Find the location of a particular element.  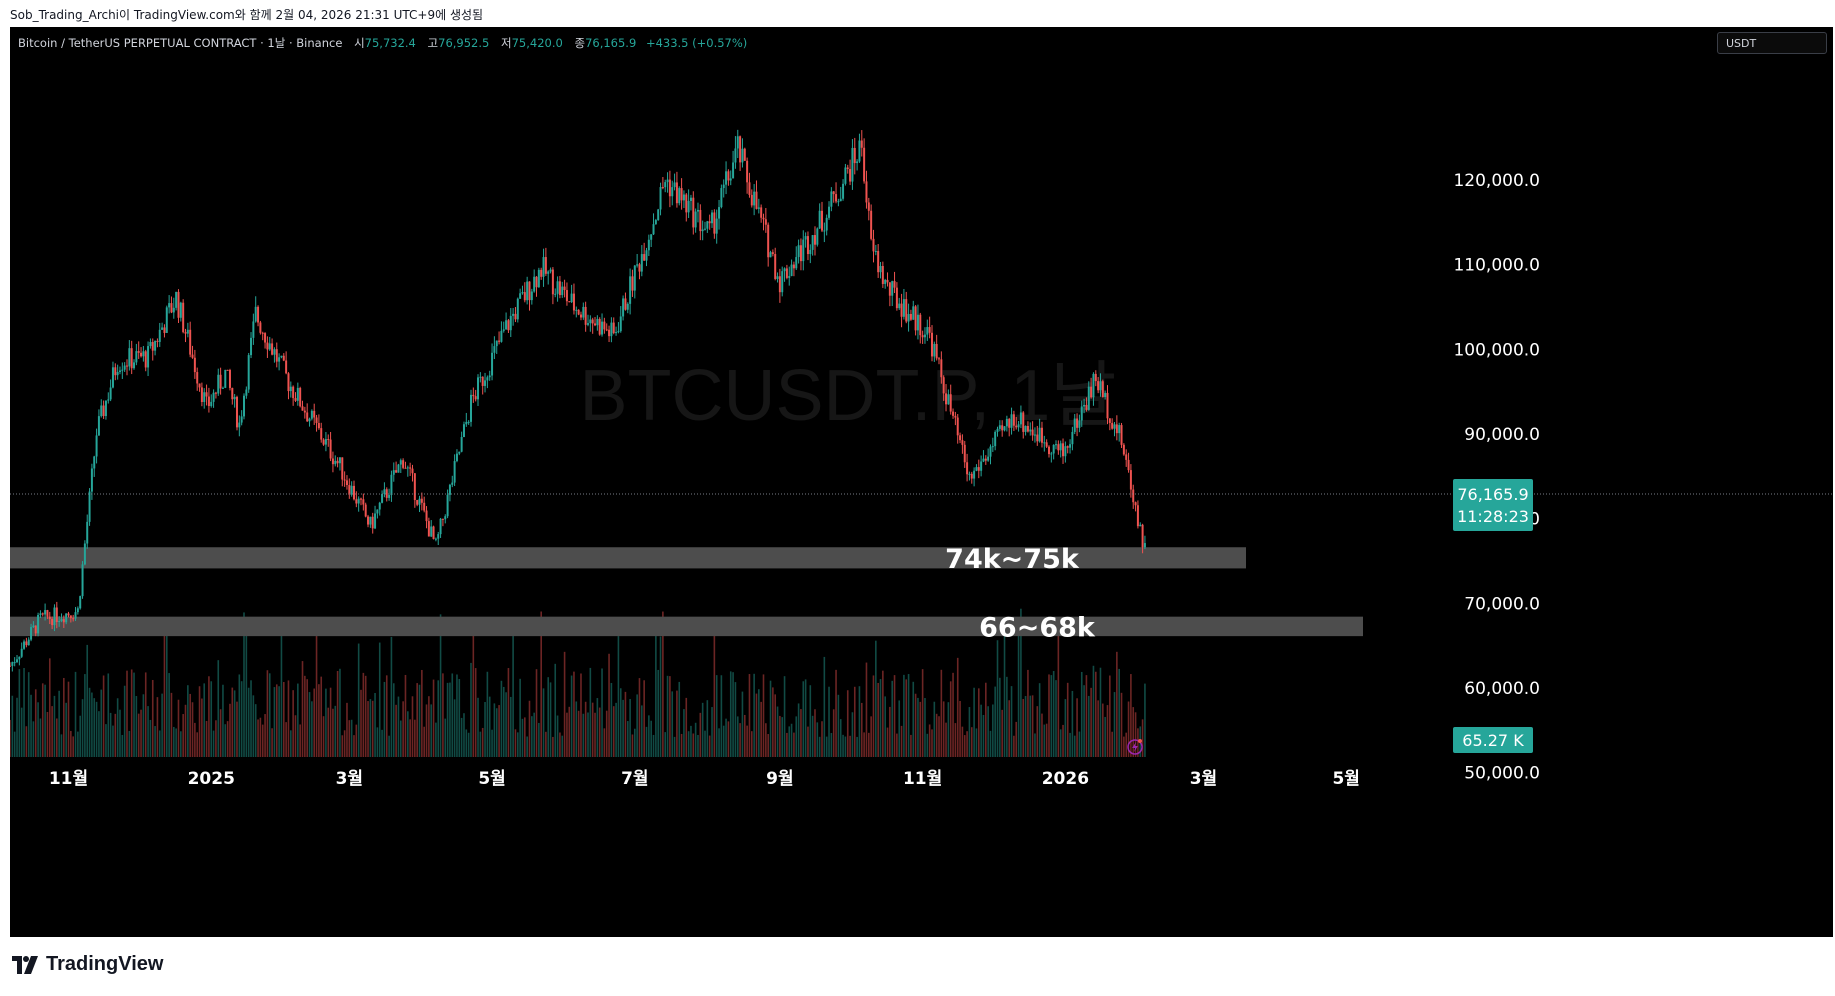

open-label: 시 is located at coordinates (359, 43).